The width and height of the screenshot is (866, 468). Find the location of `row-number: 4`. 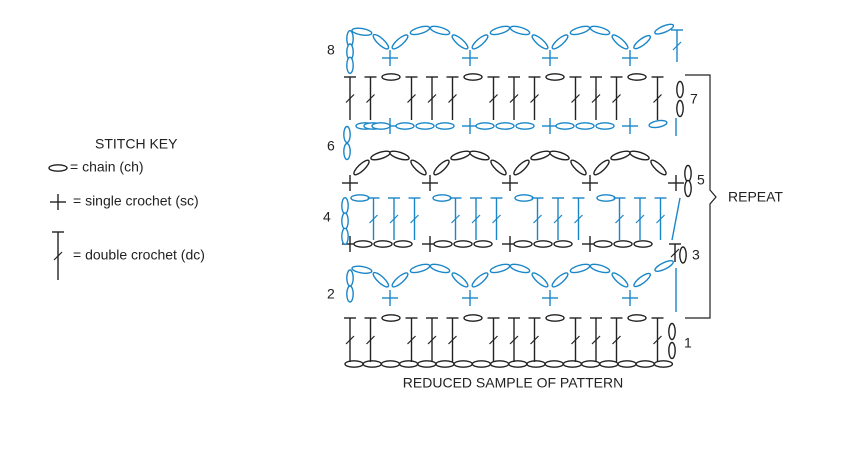

row-number: 4 is located at coordinates (327, 217).